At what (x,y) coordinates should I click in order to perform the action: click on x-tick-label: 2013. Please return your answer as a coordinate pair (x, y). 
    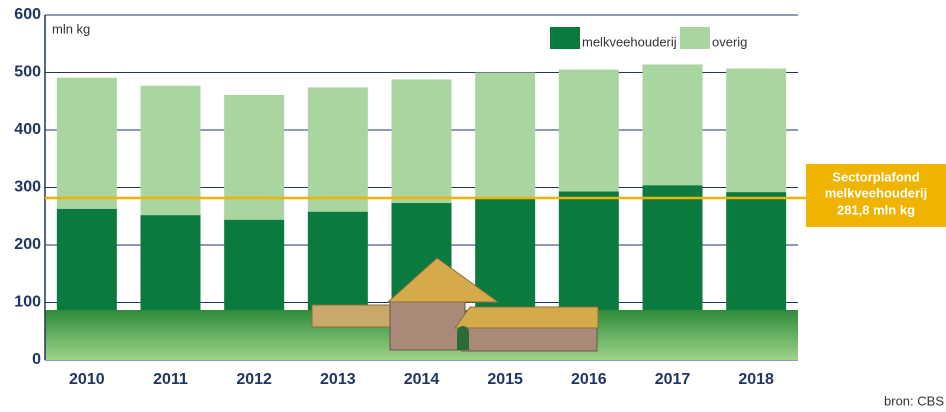
    Looking at the image, I should click on (338, 379).